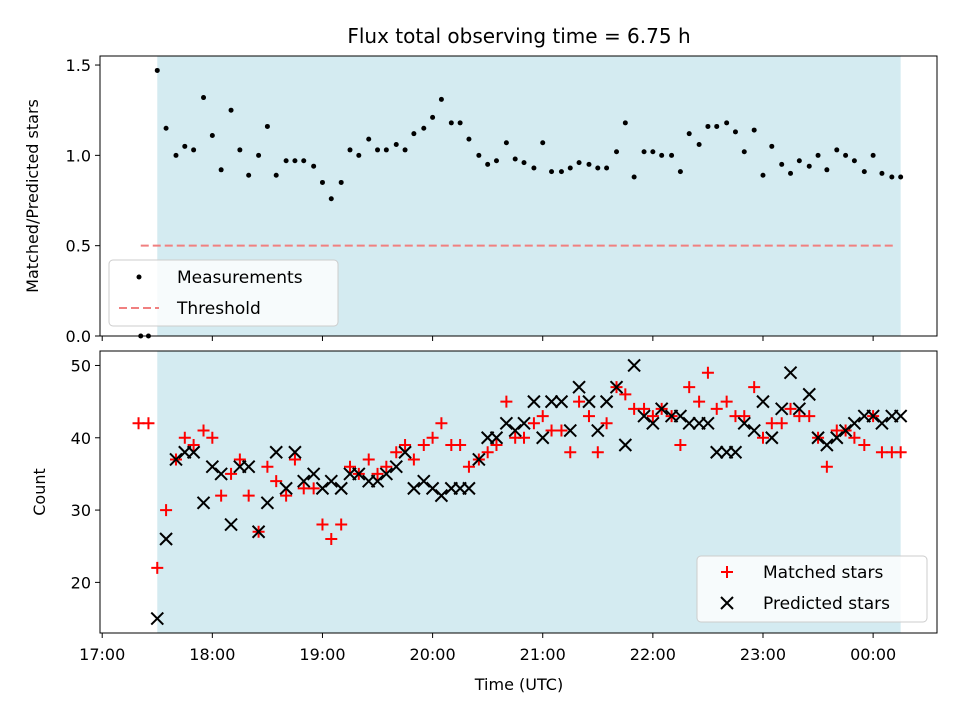 The height and width of the screenshot is (720, 960). Describe the element at coordinates (78, 336) in the screenshot. I see `top-y-tick-label: 0.0` at that location.